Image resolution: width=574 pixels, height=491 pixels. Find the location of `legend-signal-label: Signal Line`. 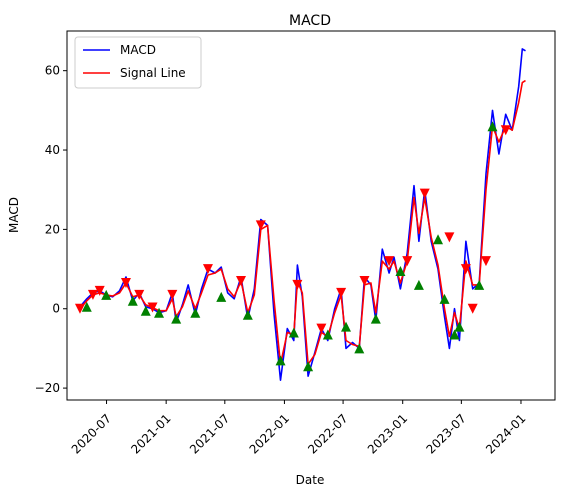

legend-signal-label: Signal Line is located at coordinates (153, 73).